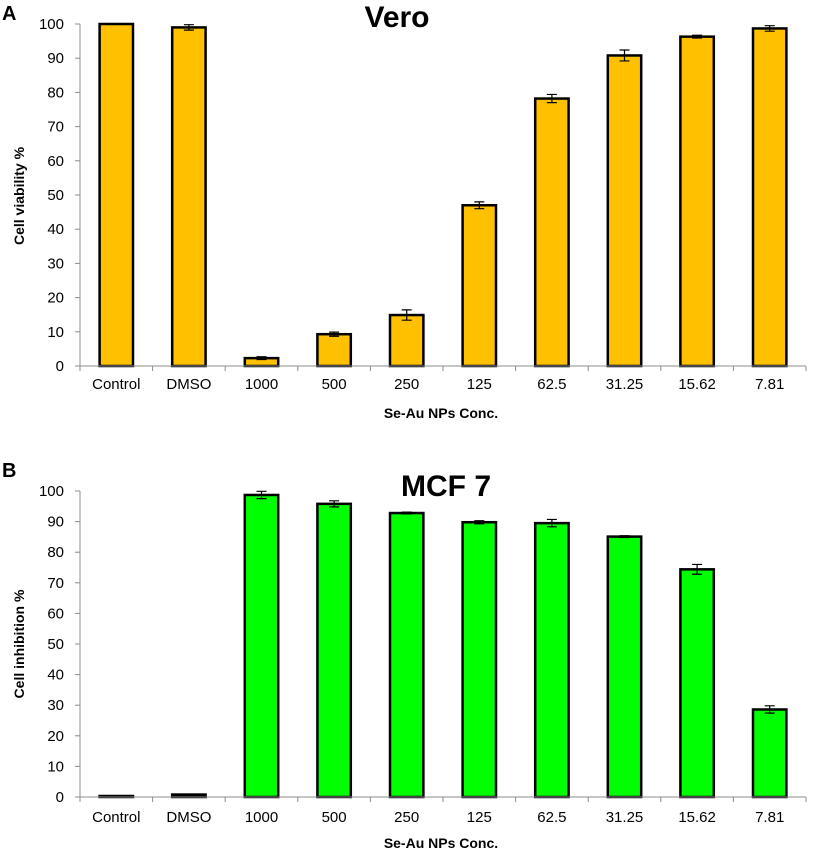  I want to click on chart-title-mcf7: MCF 7, so click(446, 486).